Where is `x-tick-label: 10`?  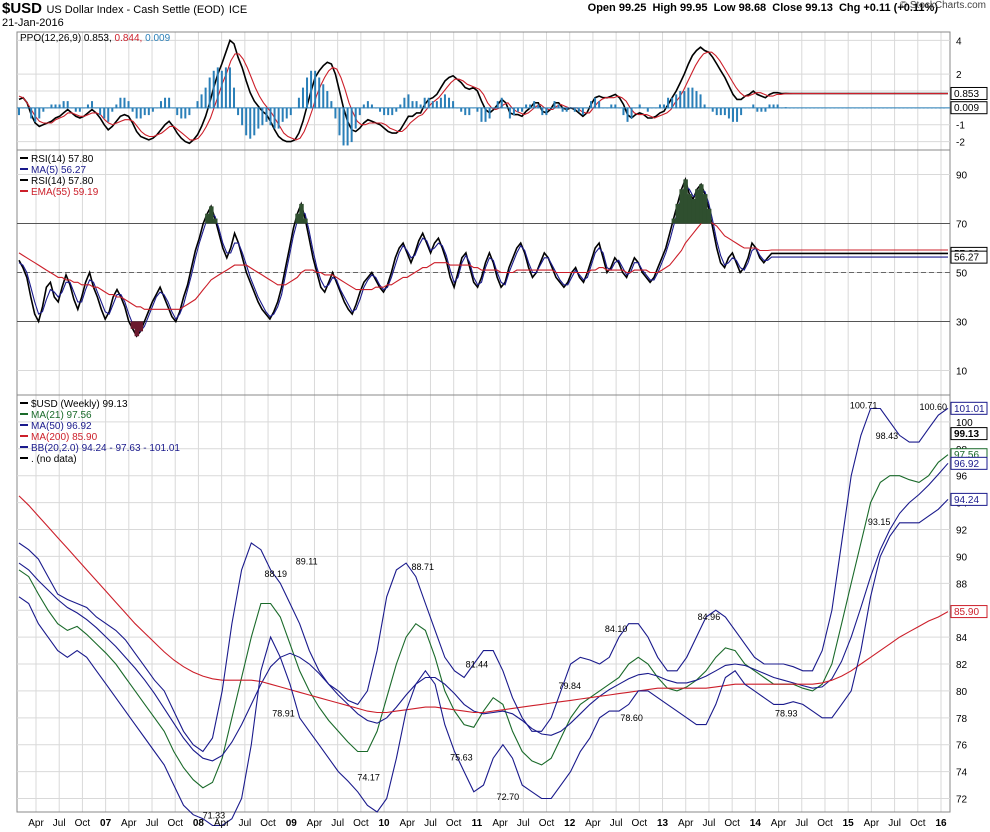
x-tick-label: 10 is located at coordinates (385, 823).